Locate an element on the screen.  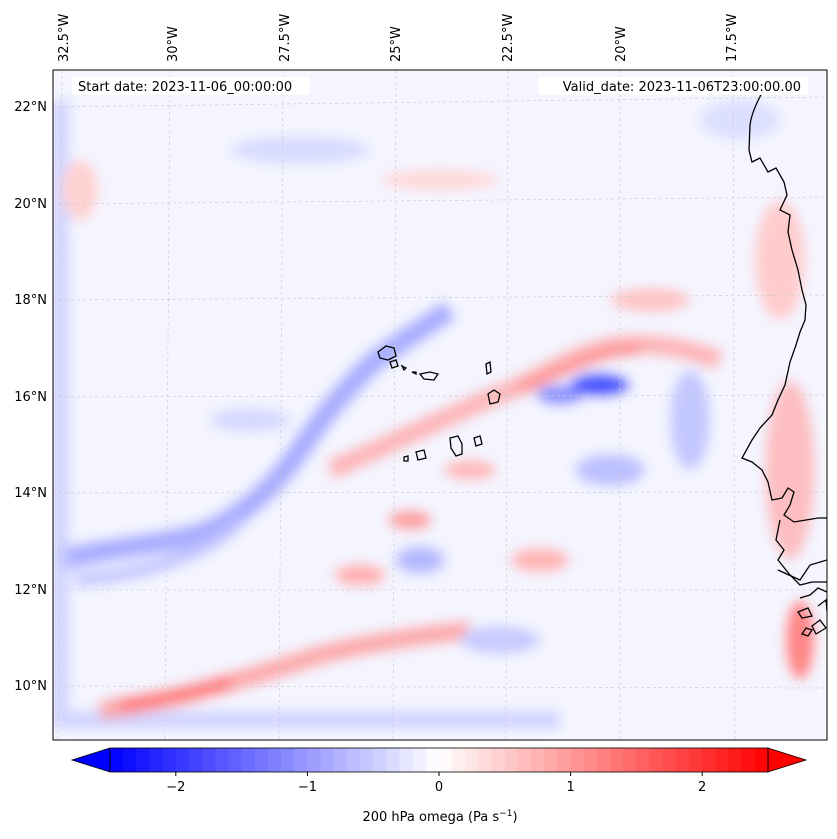
lon-tick: 17.5°W is located at coordinates (732, 38).